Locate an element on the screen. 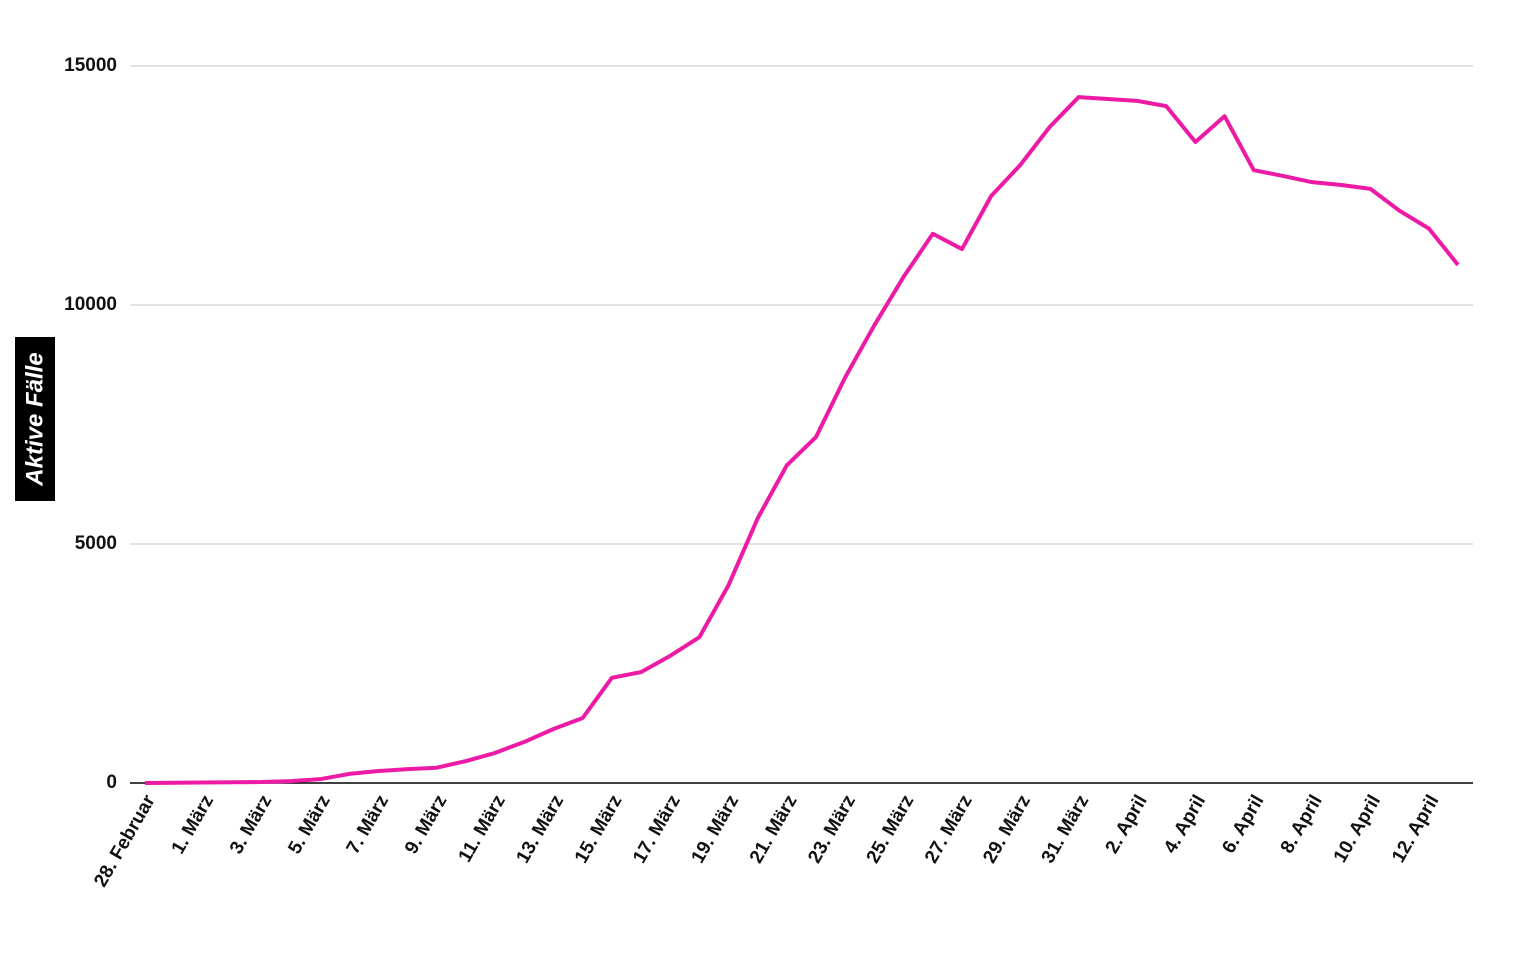 Image resolution: width=1536 pixels, height=955 pixels. x-tick-label: 12. April is located at coordinates (1415, 829).